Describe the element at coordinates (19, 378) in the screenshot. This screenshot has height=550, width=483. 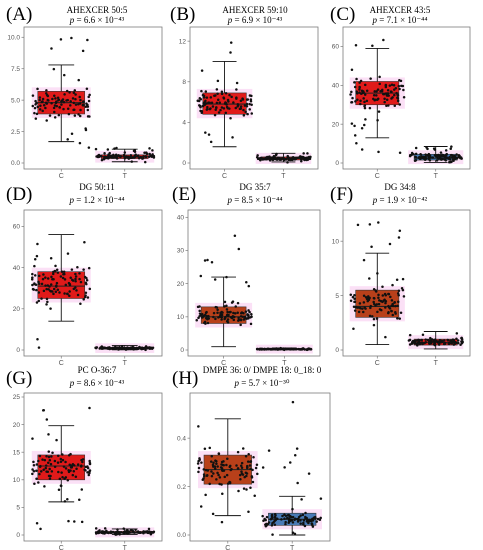
I see `panel-letter: (G)` at that location.